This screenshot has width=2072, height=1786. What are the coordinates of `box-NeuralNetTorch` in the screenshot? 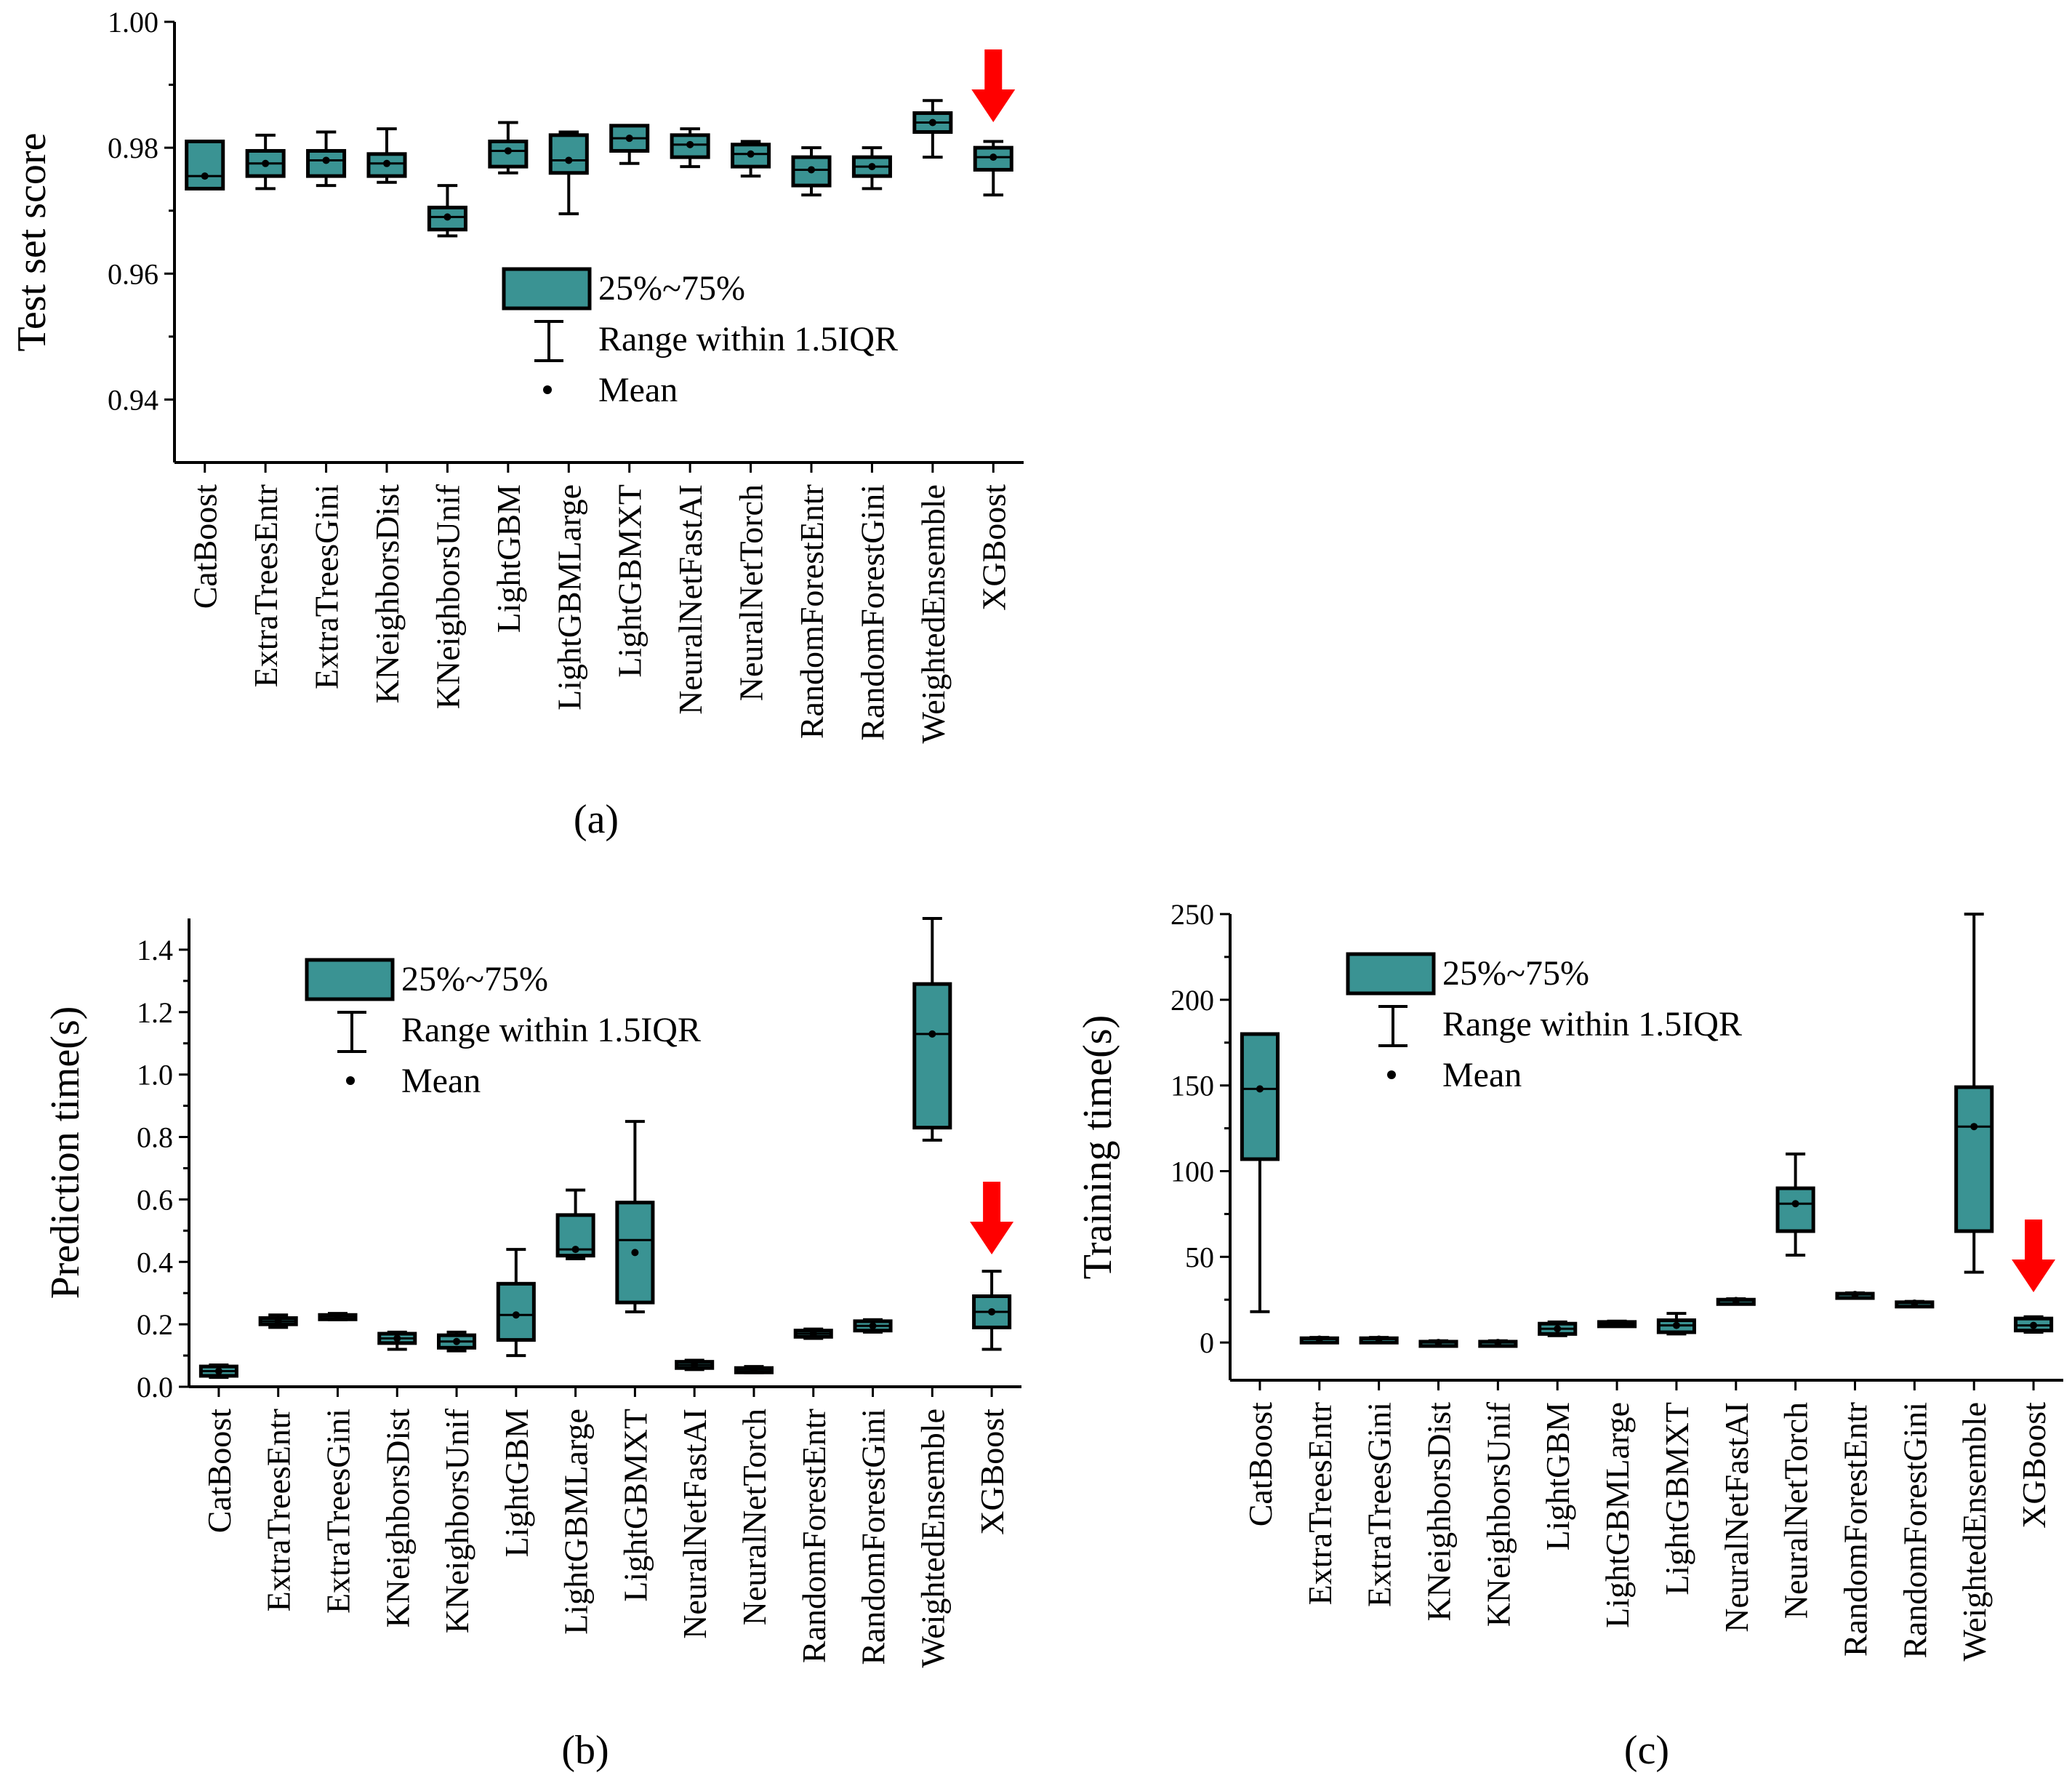 It's located at (1795, 1209).